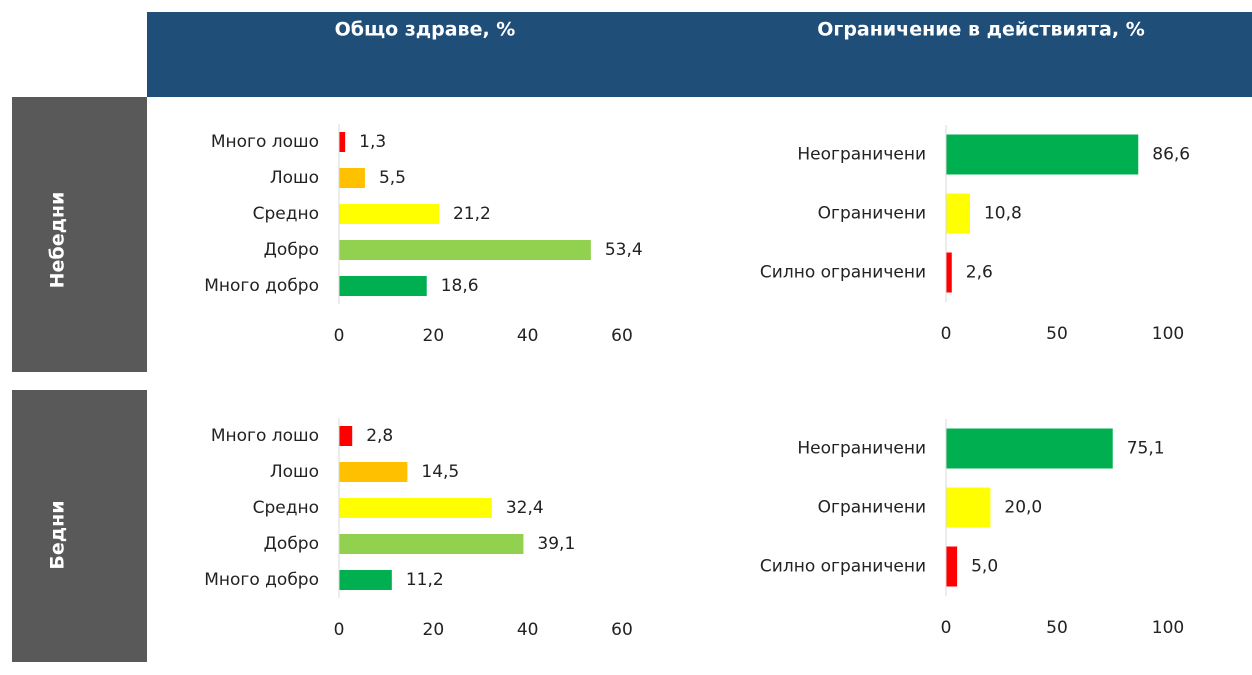  I want to click on value-label: 32,4, so click(525, 508).